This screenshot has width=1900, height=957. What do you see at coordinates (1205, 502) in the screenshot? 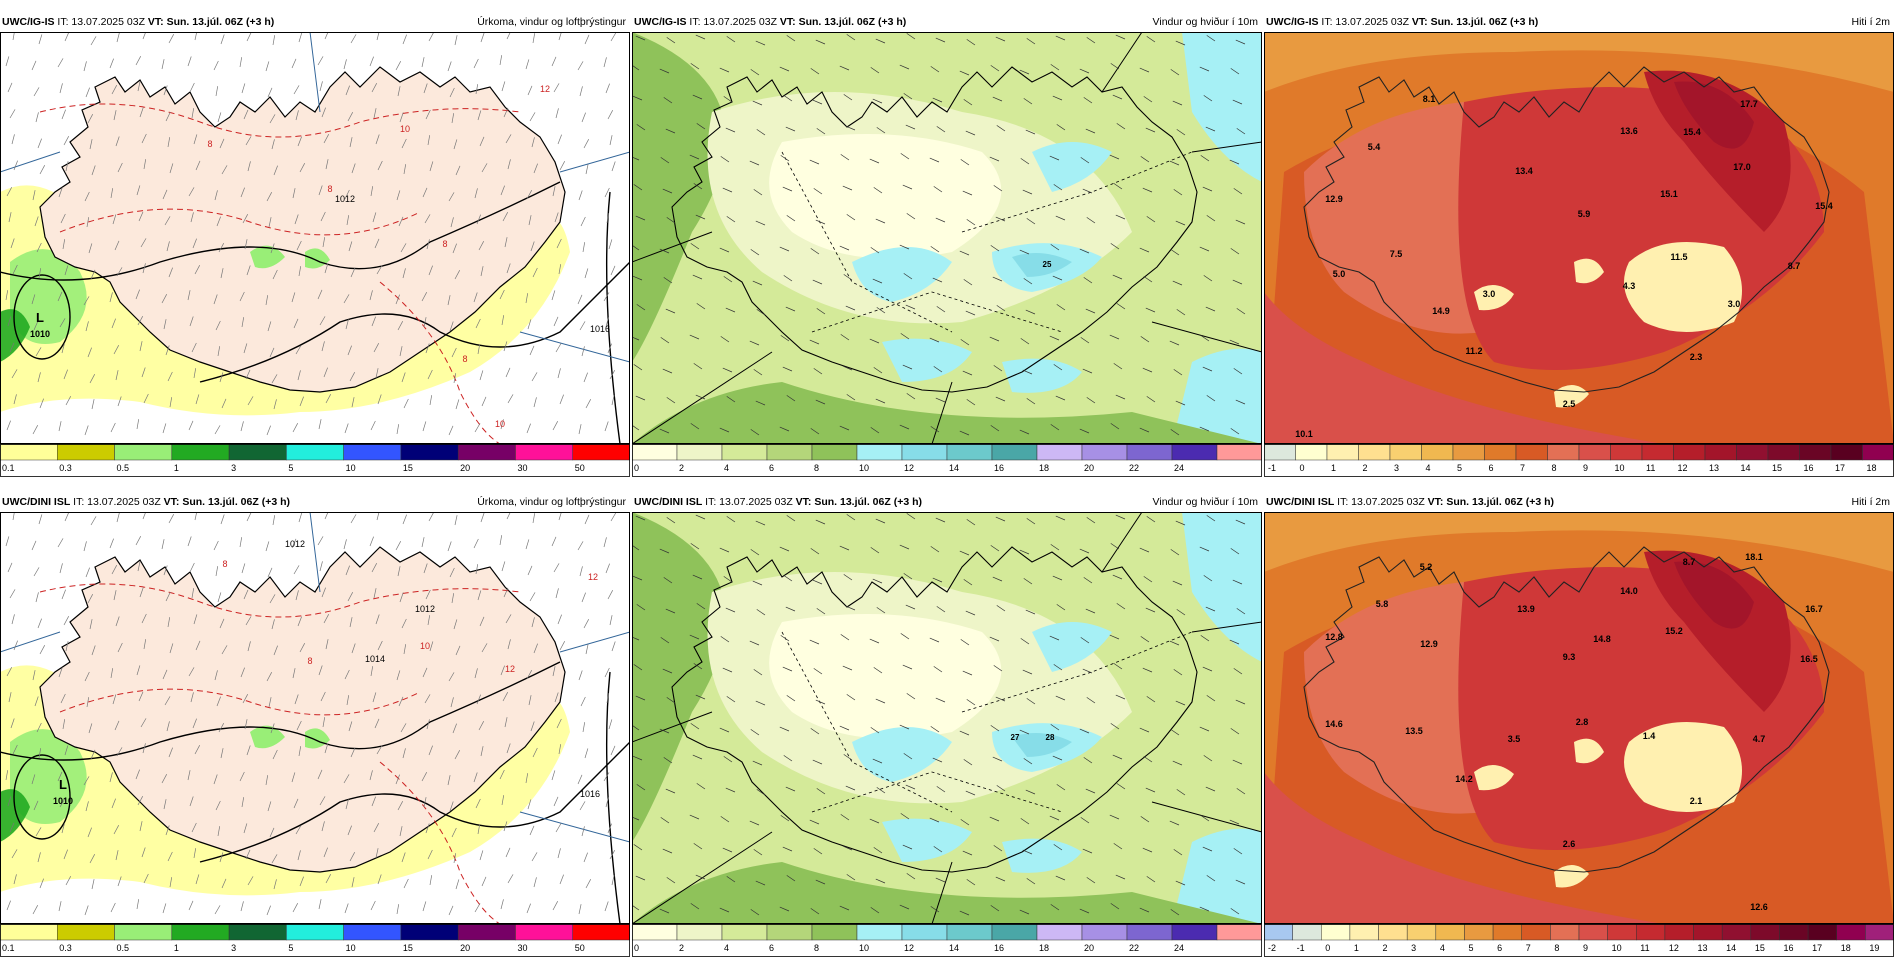
I see `panel-title: Vindur og hviður í 10m` at bounding box center [1205, 502].